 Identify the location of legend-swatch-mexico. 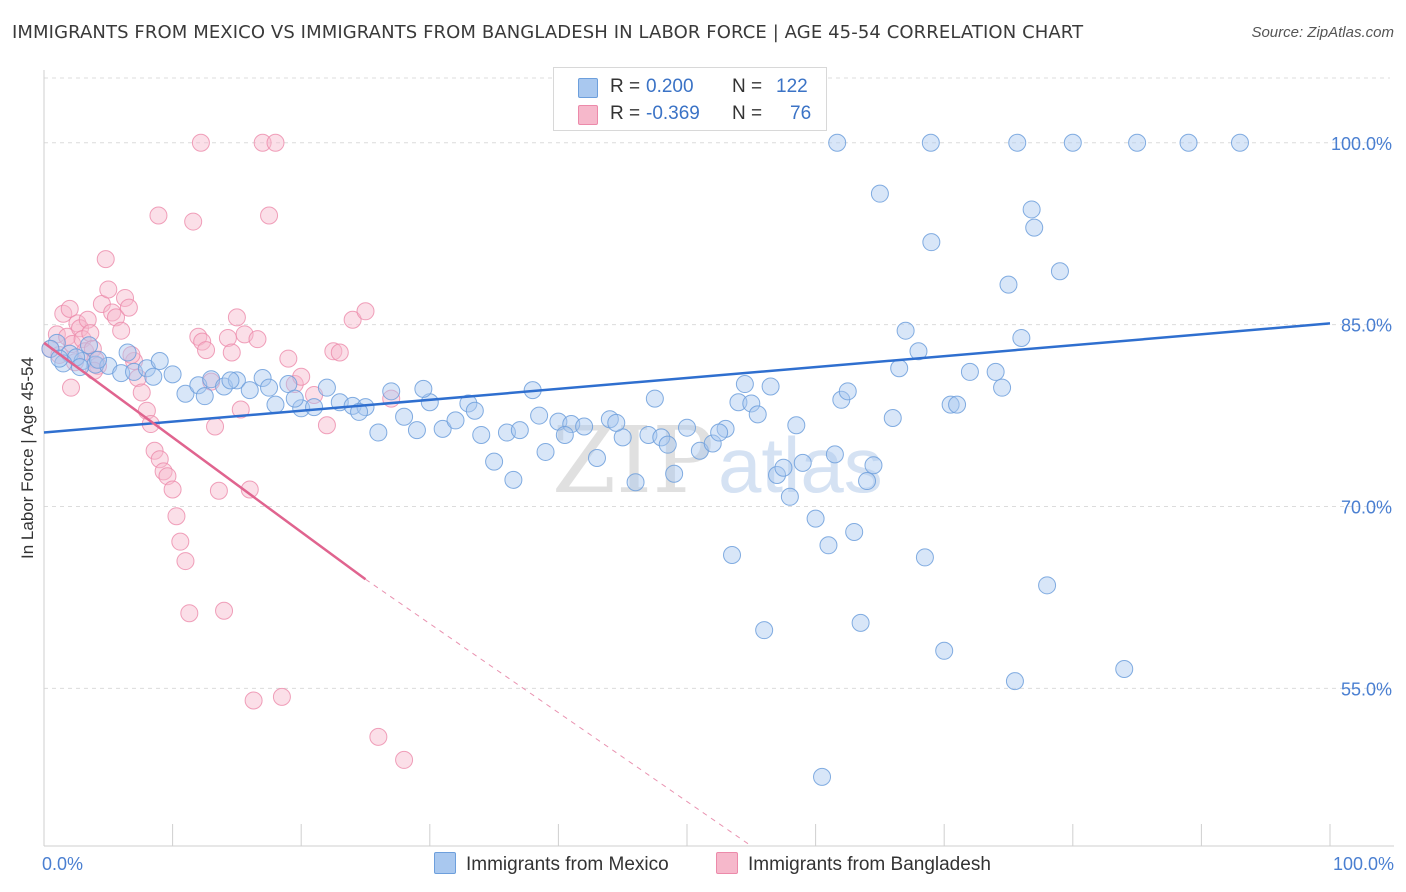
(588, 88).